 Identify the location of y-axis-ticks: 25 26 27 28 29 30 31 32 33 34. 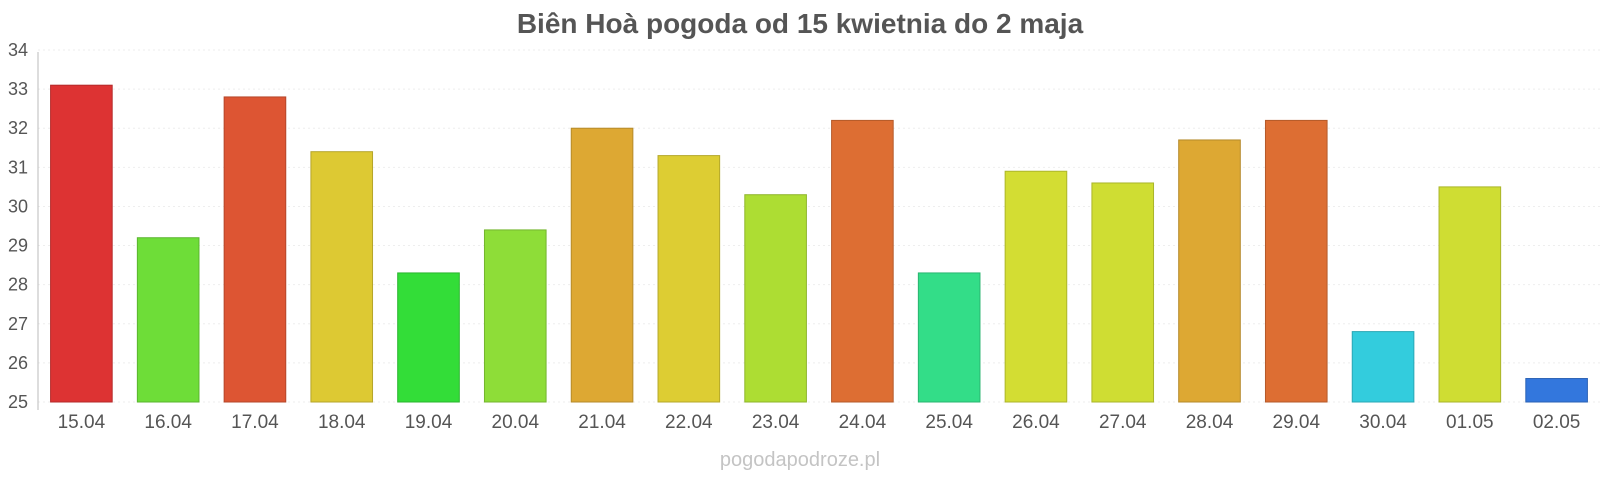
(18, 226).